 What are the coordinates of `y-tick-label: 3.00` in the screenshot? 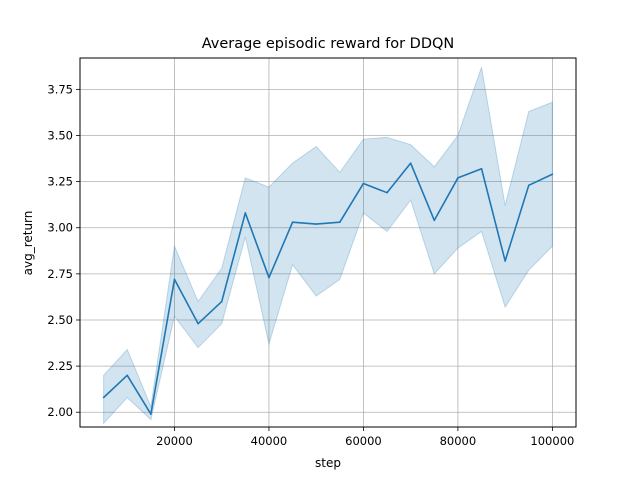 It's located at (60, 228).